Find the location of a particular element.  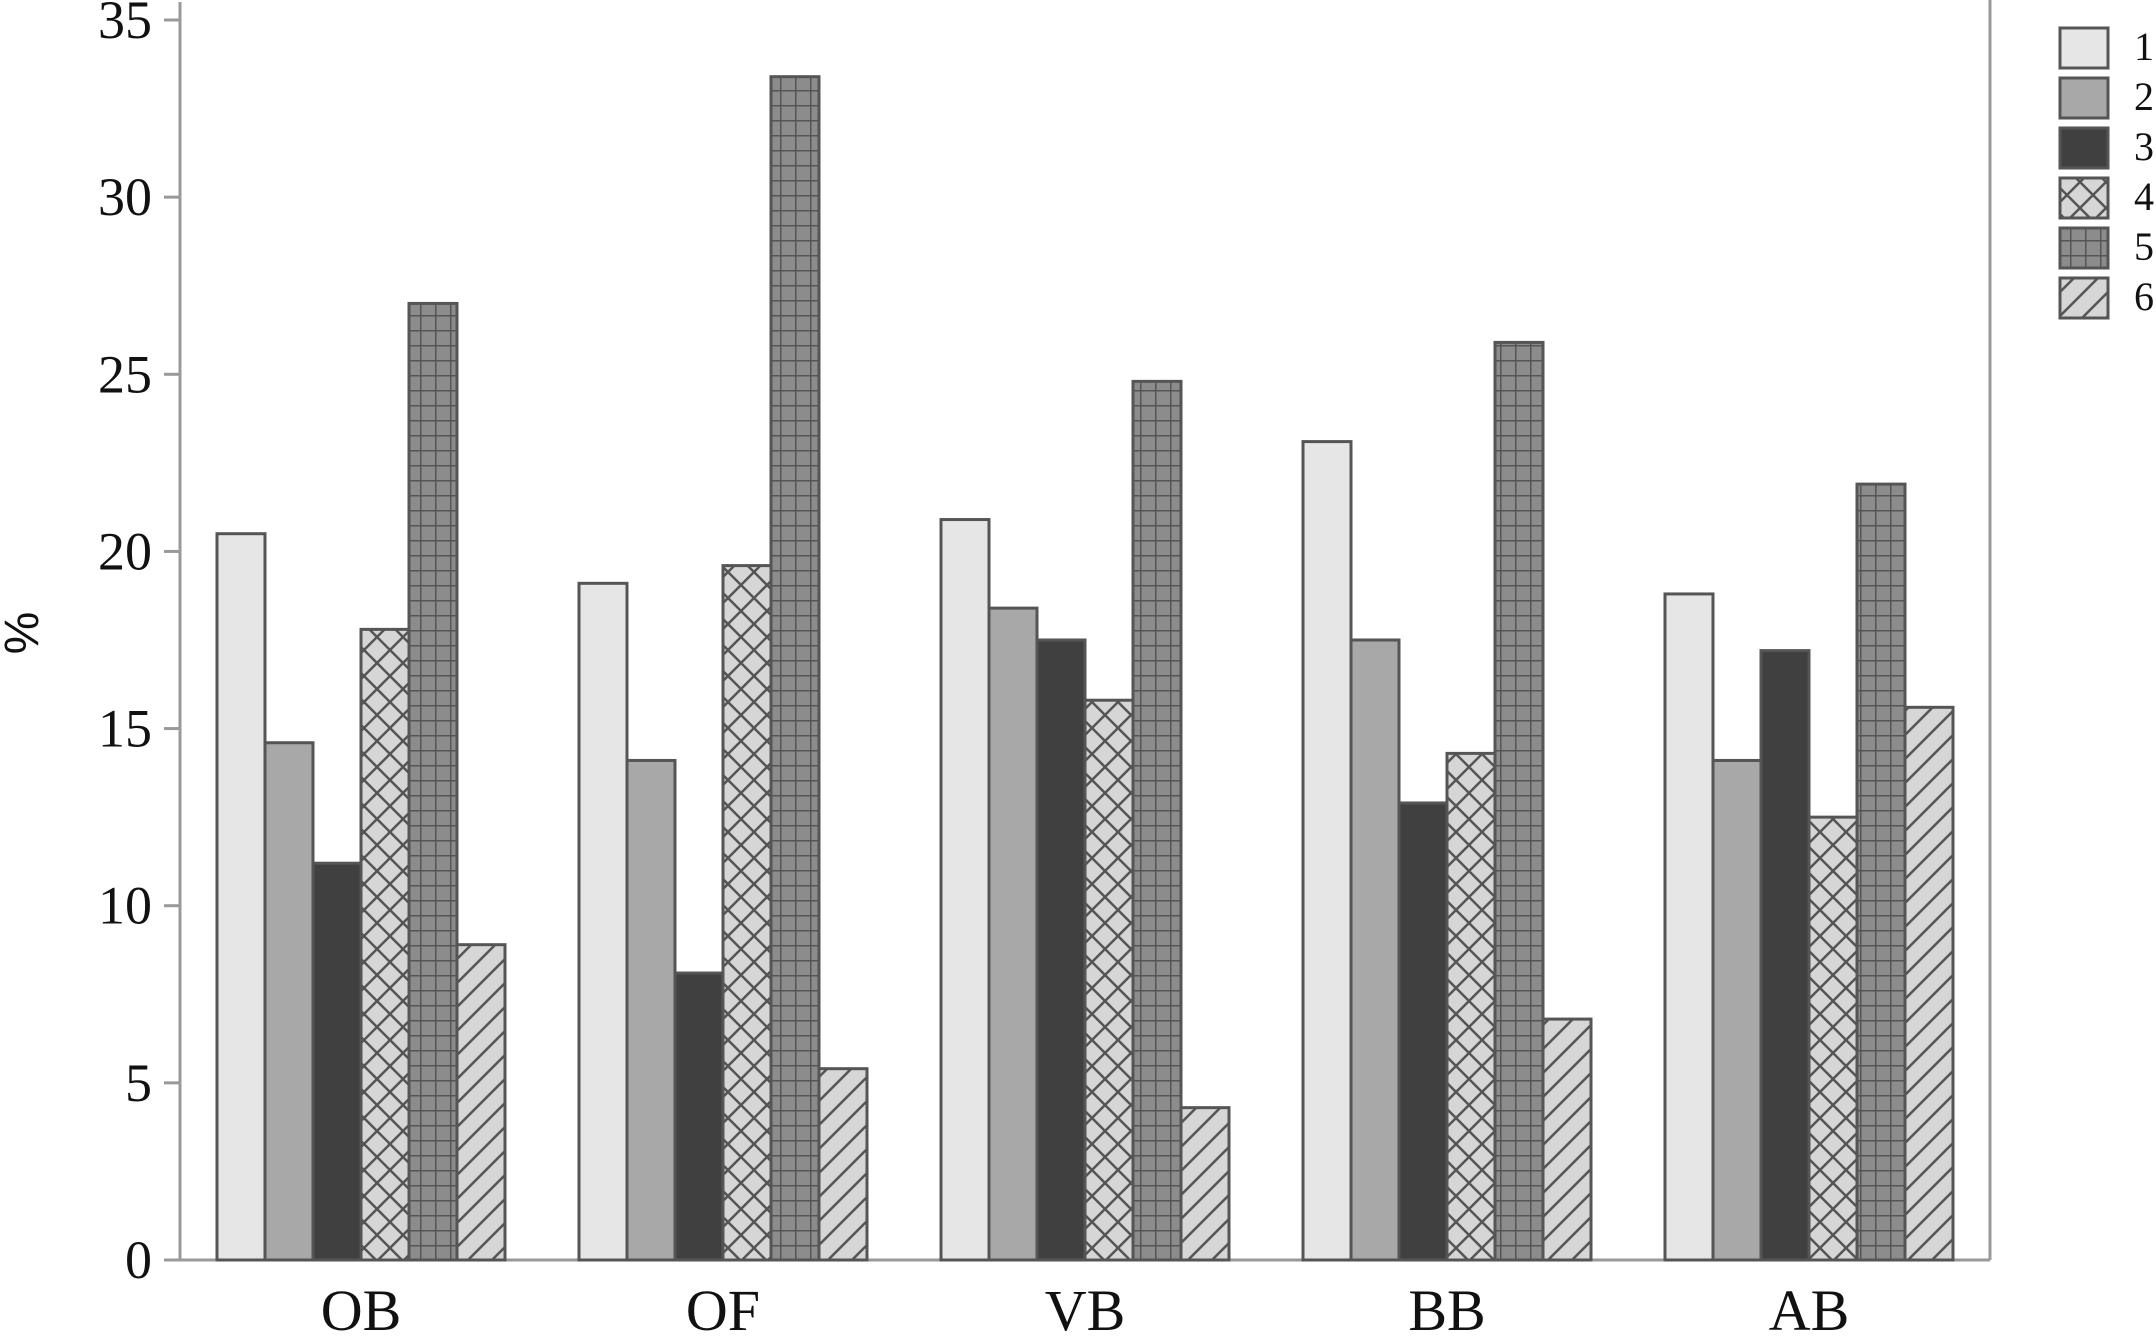

x-category-label: AB is located at coordinates (1809, 1307).